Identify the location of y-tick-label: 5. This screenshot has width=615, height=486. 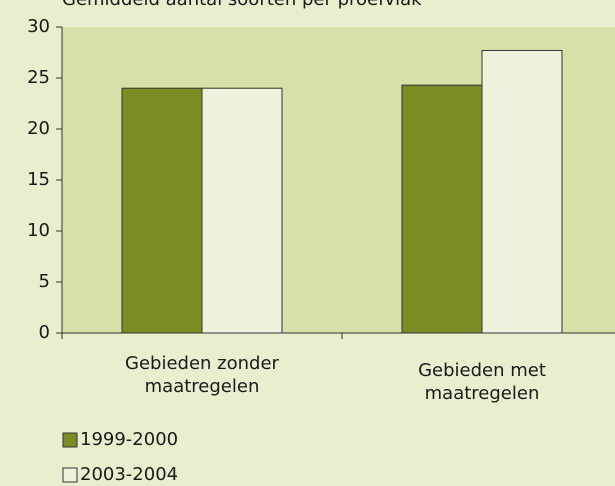
(44, 281).